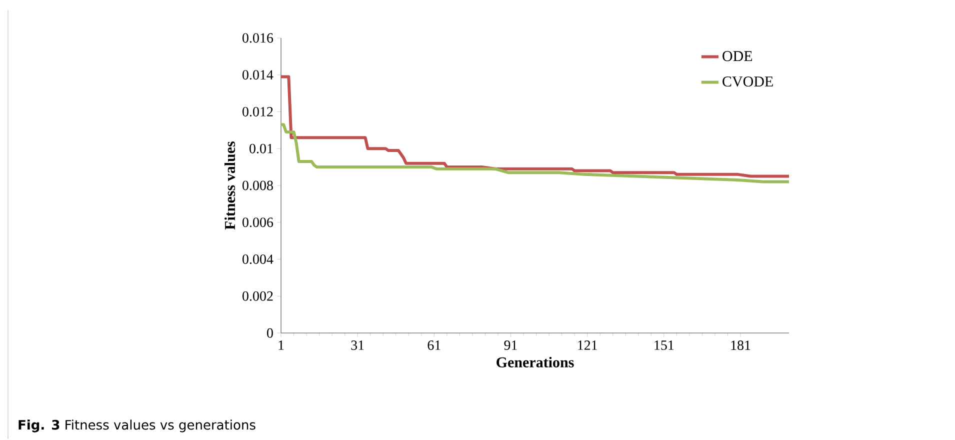 The width and height of the screenshot is (955, 440). What do you see at coordinates (587, 345) in the screenshot?
I see `x-tick-label: 121` at bounding box center [587, 345].